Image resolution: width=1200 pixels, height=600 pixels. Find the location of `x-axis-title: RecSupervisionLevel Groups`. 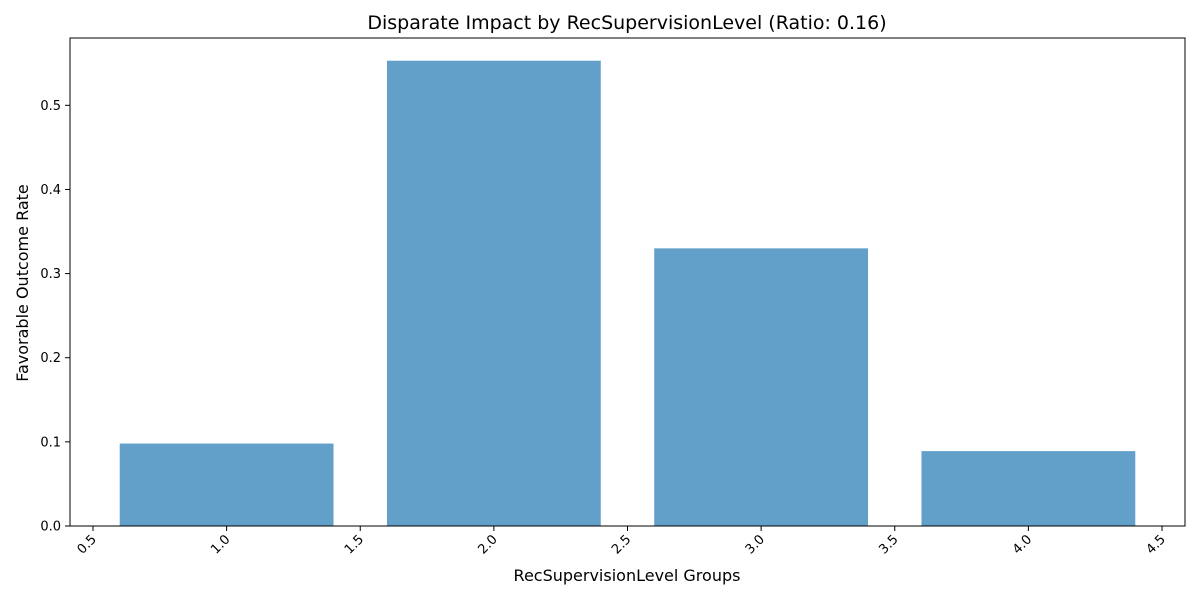

x-axis-title: RecSupervisionLevel Groups is located at coordinates (627, 575).